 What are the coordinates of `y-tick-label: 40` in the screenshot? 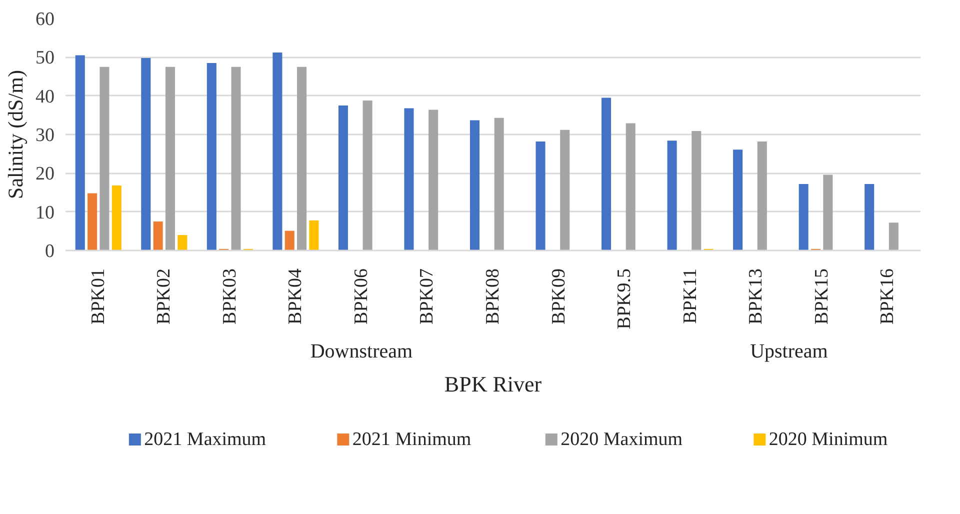 It's located at (45, 97).